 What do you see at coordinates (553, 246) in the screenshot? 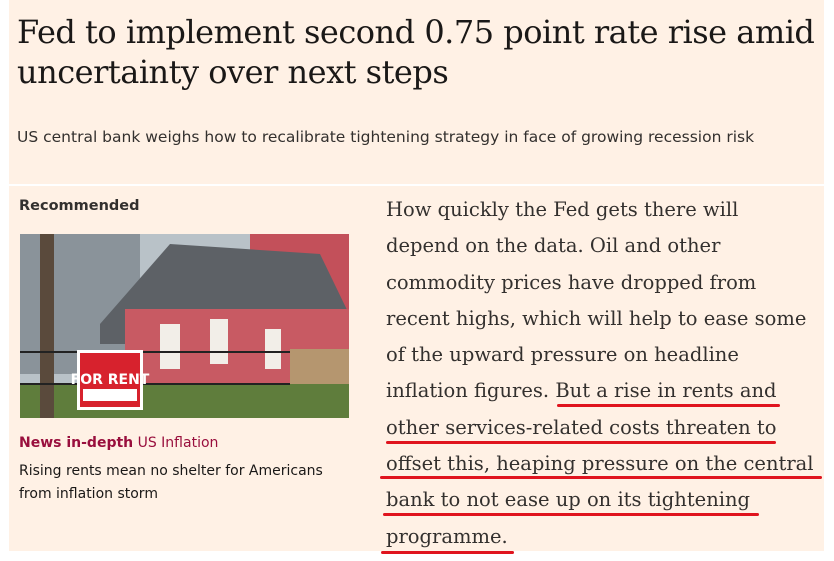
I see `body-line: depend on the data. Oil and other` at bounding box center [553, 246].